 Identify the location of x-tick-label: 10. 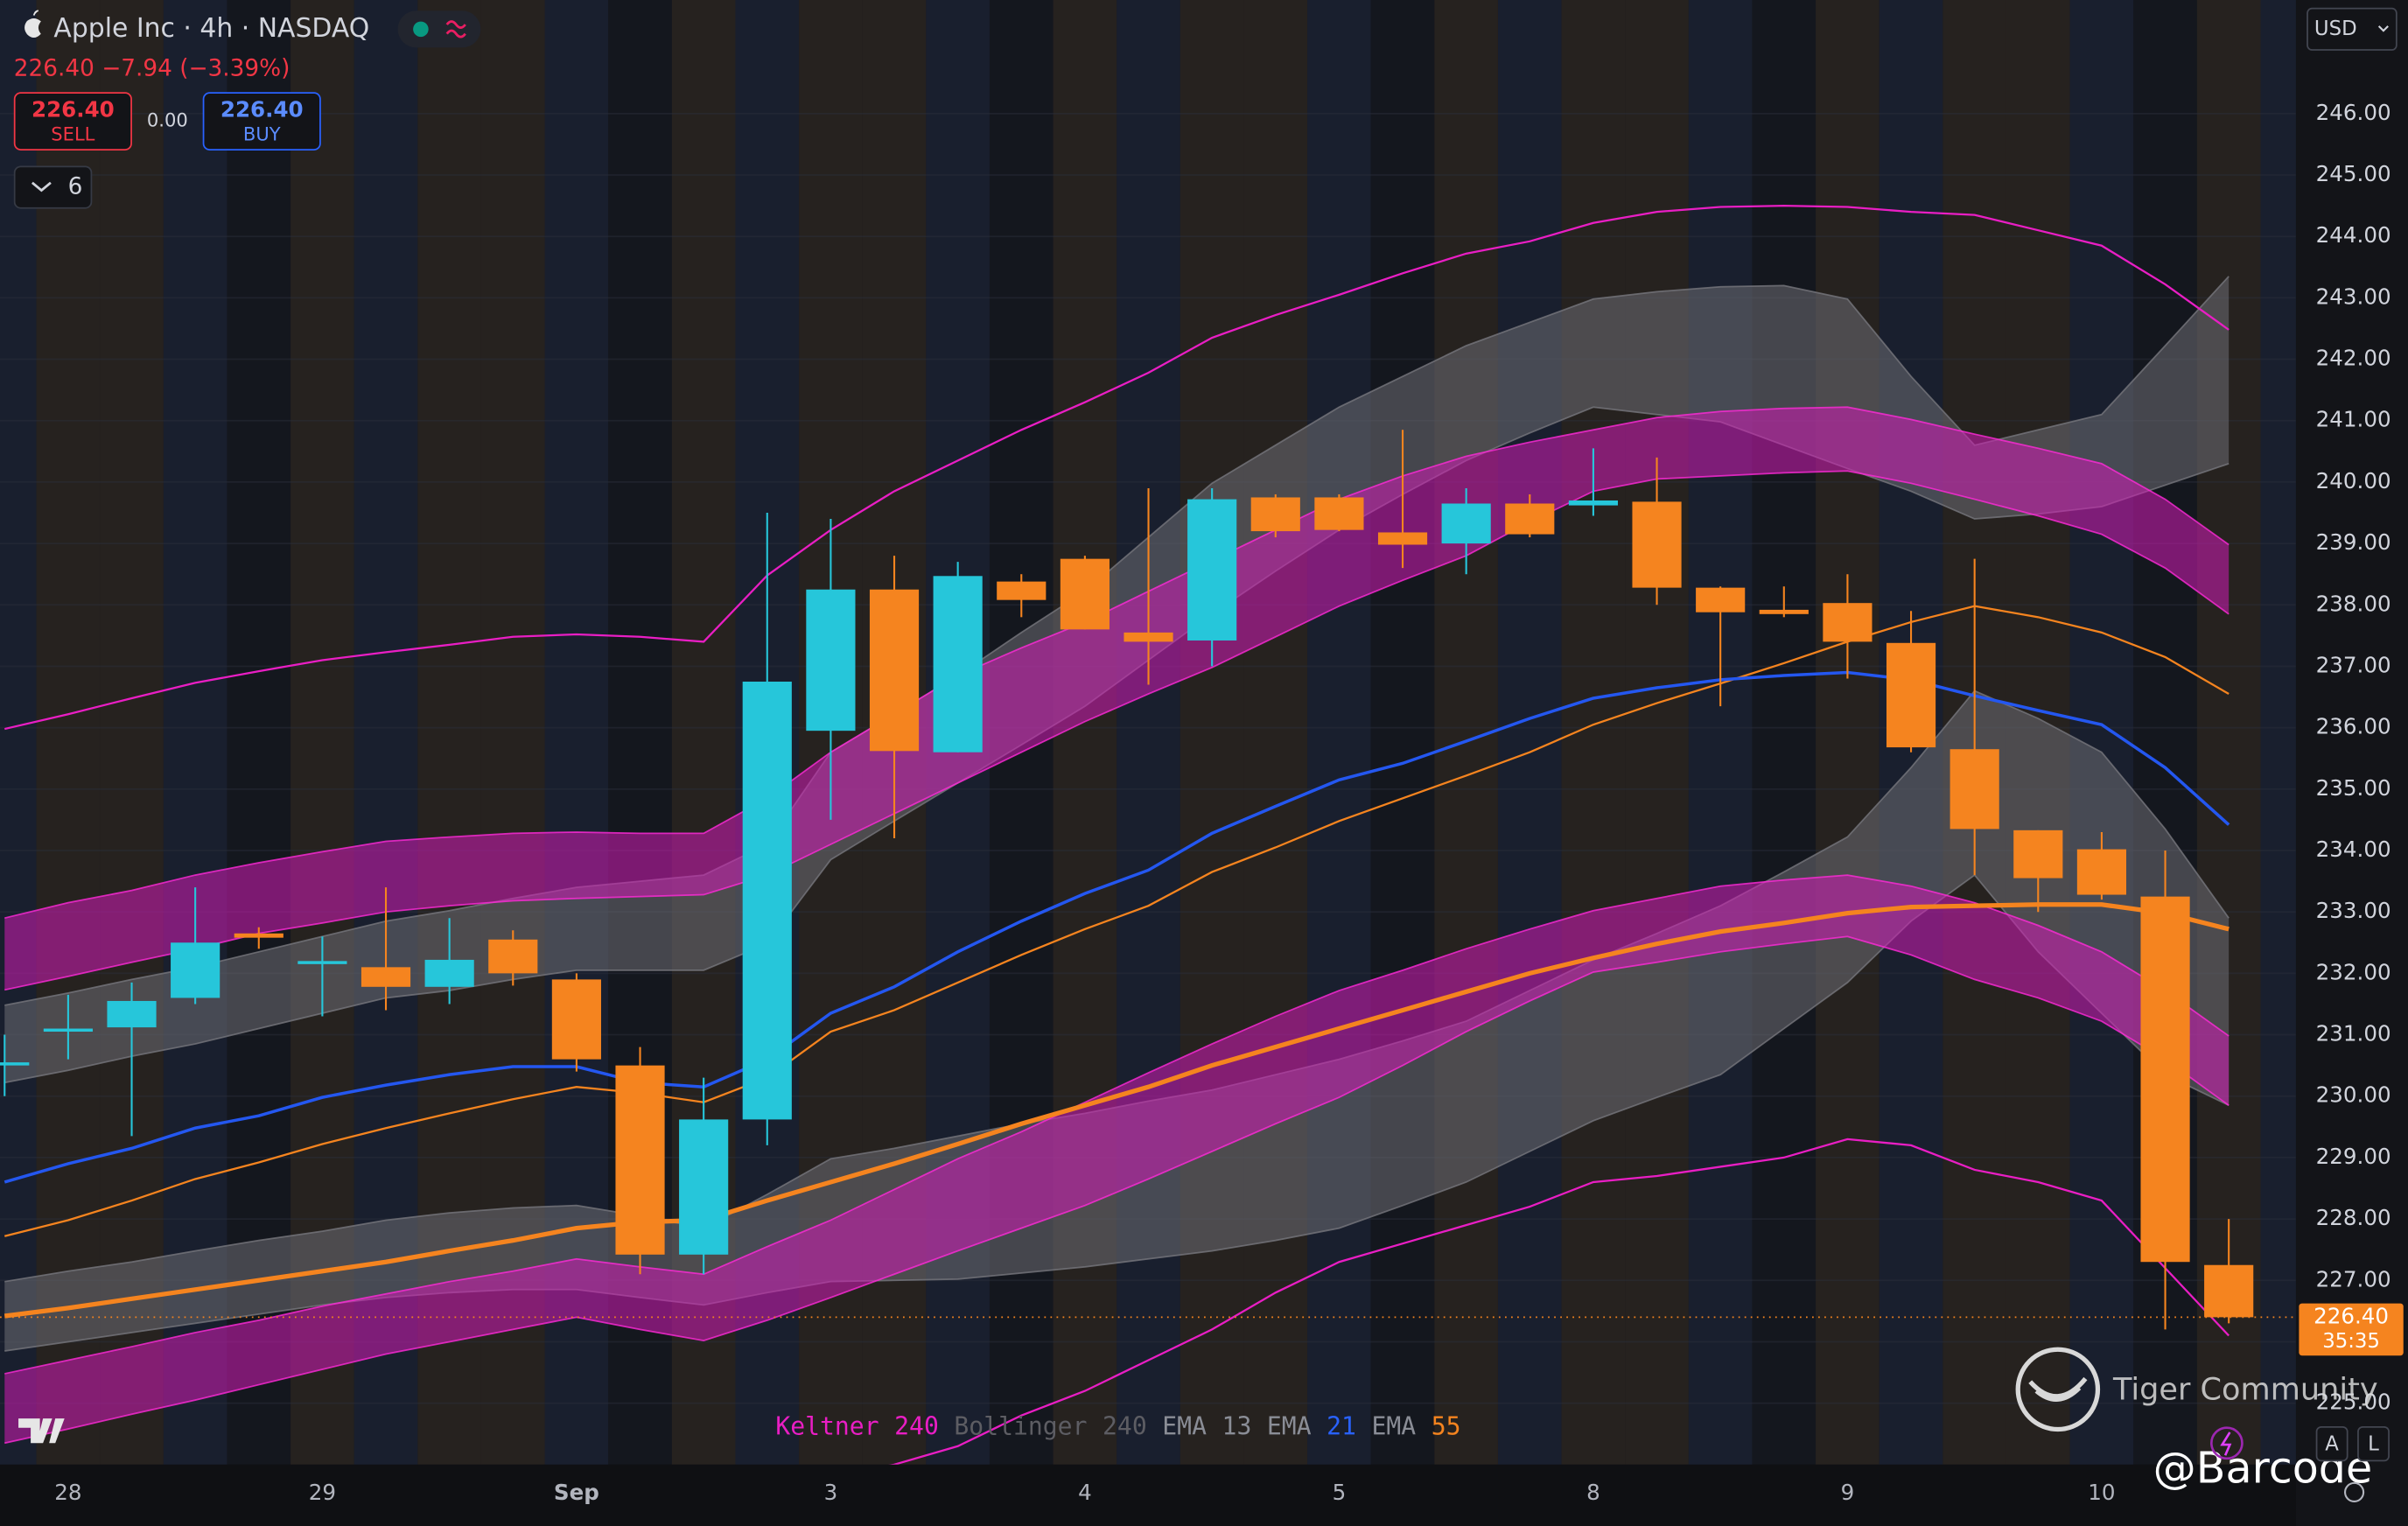
(2101, 1492).